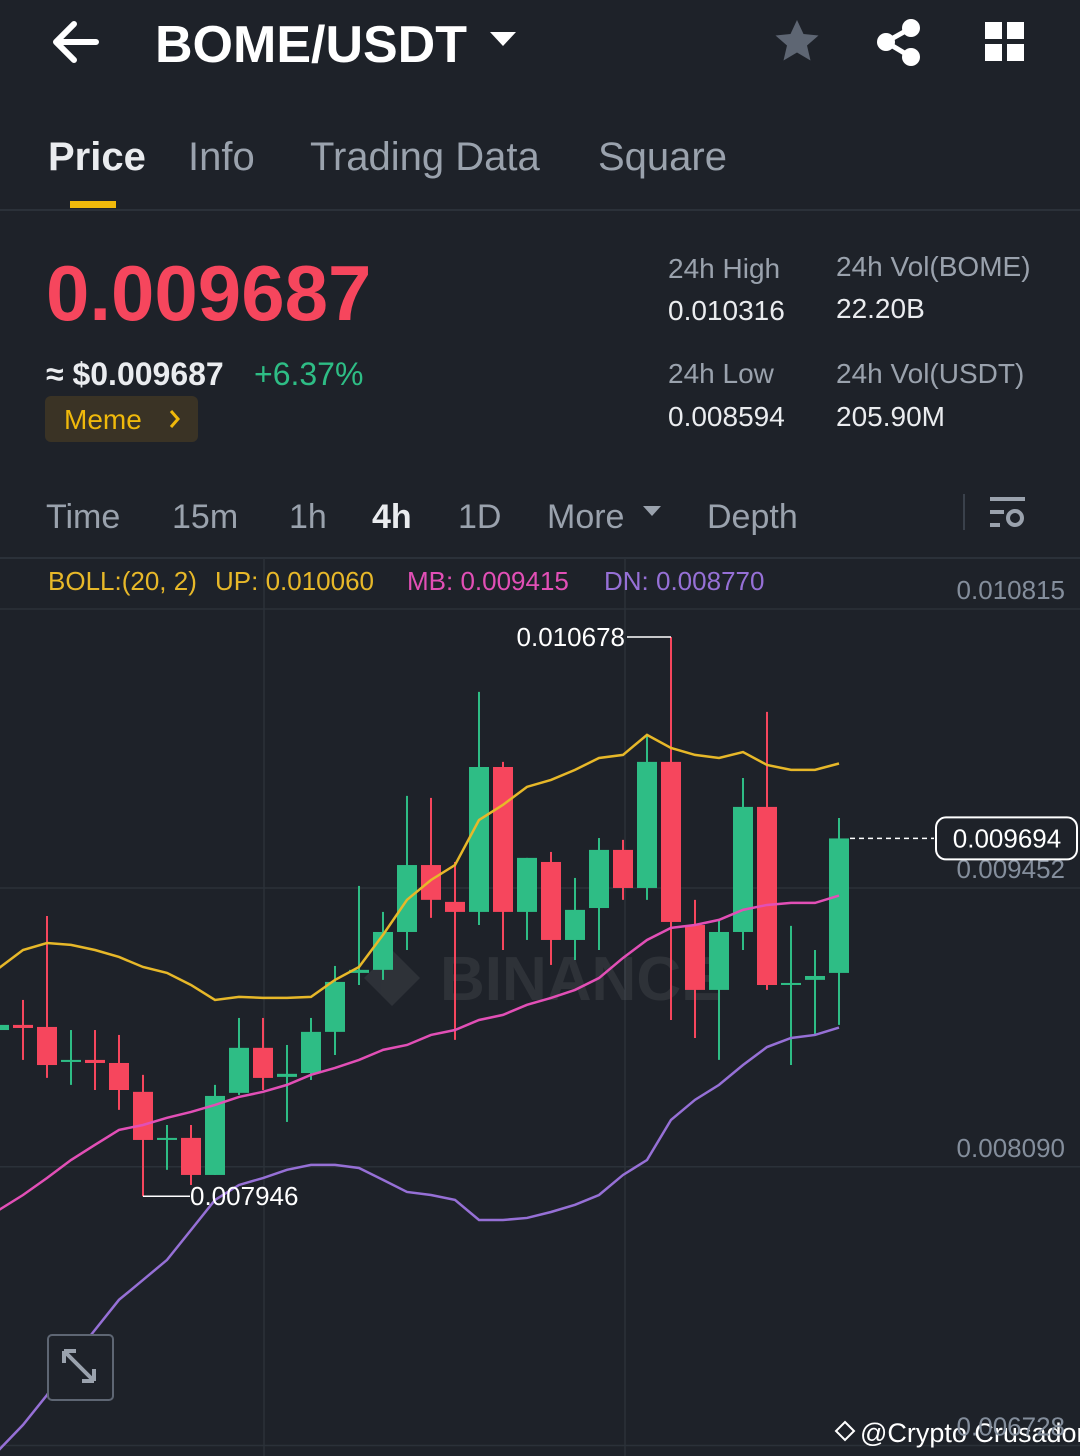 The width and height of the screenshot is (1080, 1456). I want to click on stat-value: 22.20B, so click(880, 308).